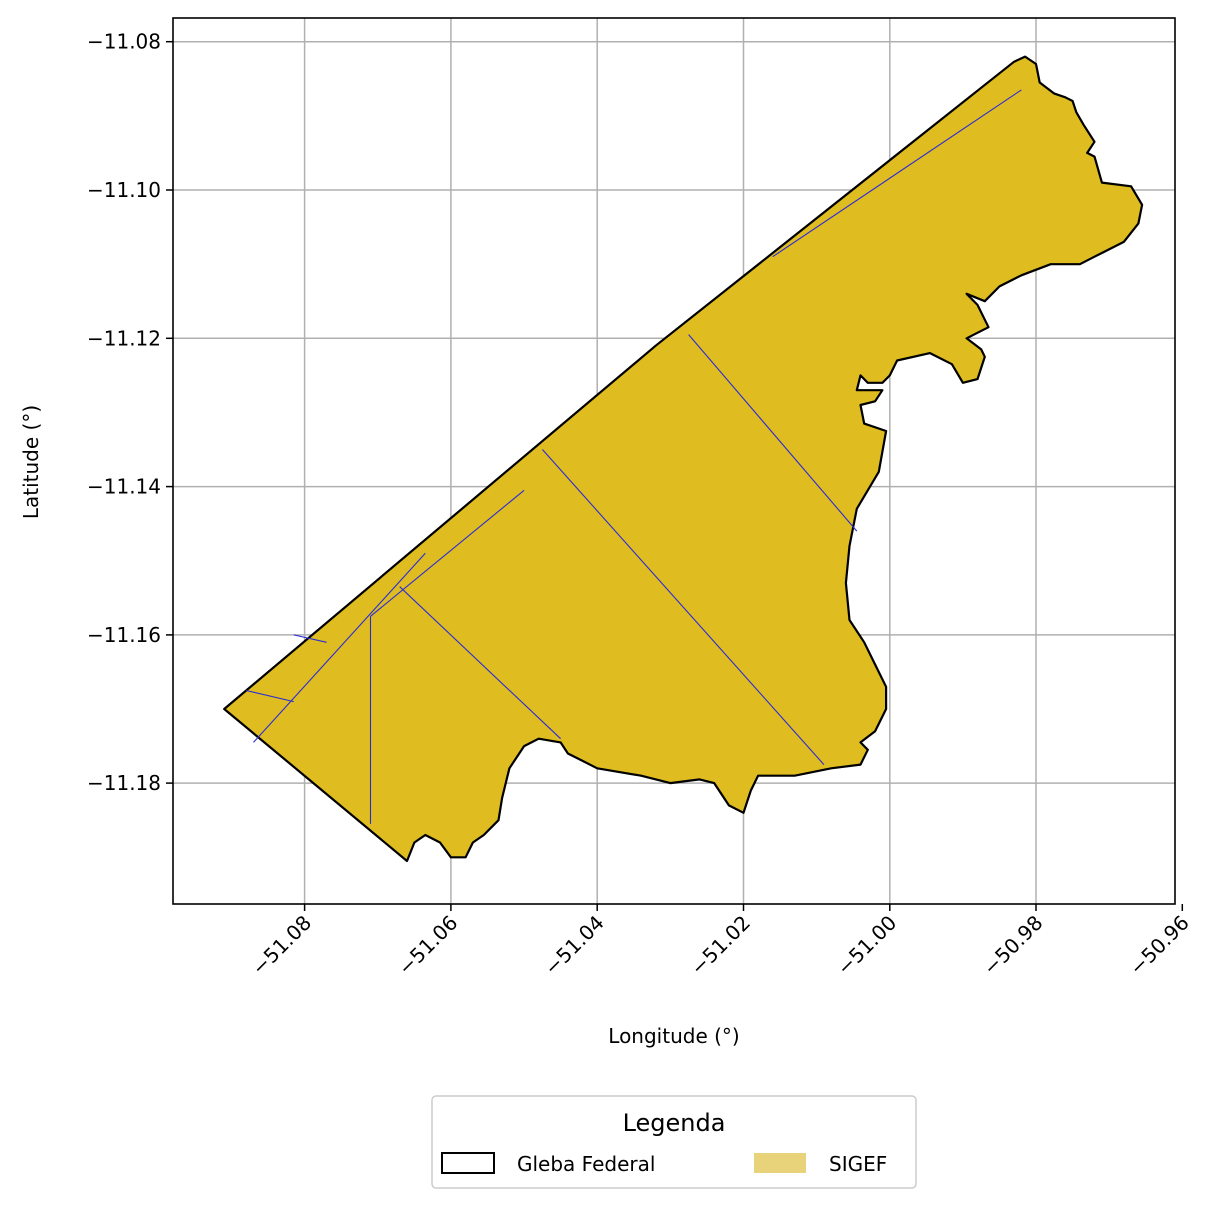  I want to click on y-tick-label: −11.16, so click(124, 635).